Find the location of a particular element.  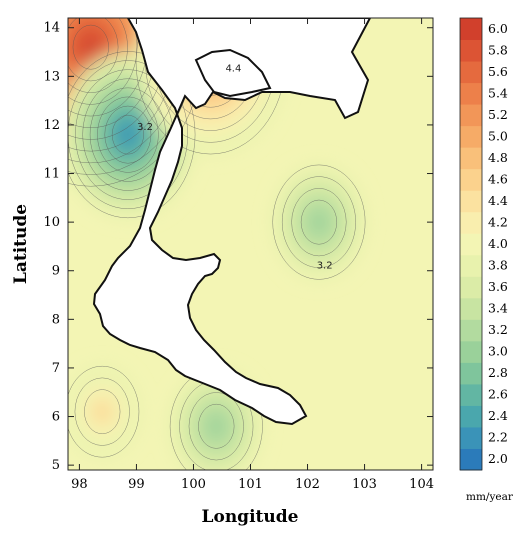

x-tick-label: 98 is located at coordinates (79, 484).